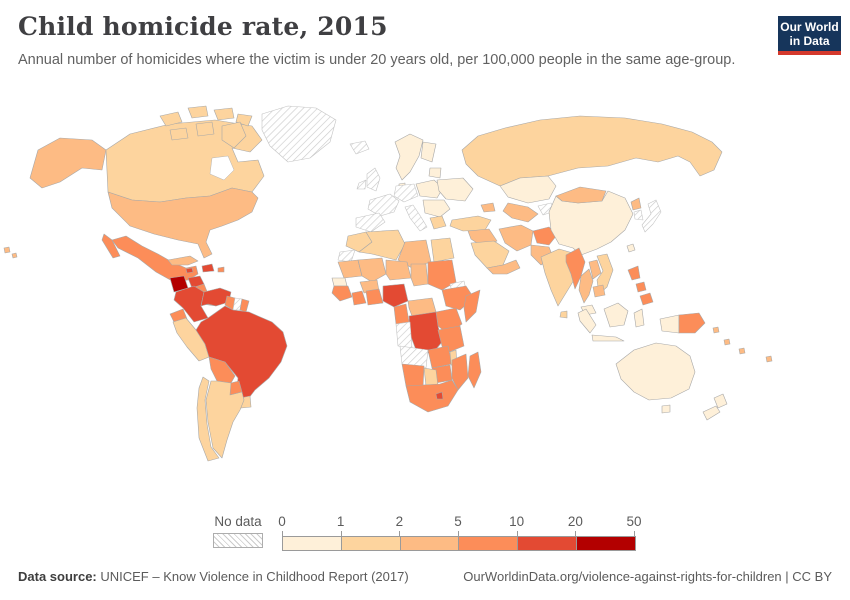 Image resolution: width=850 pixels, height=600 pixels. I want to click on country-uzbekistan-turkmenistan, so click(520, 212).